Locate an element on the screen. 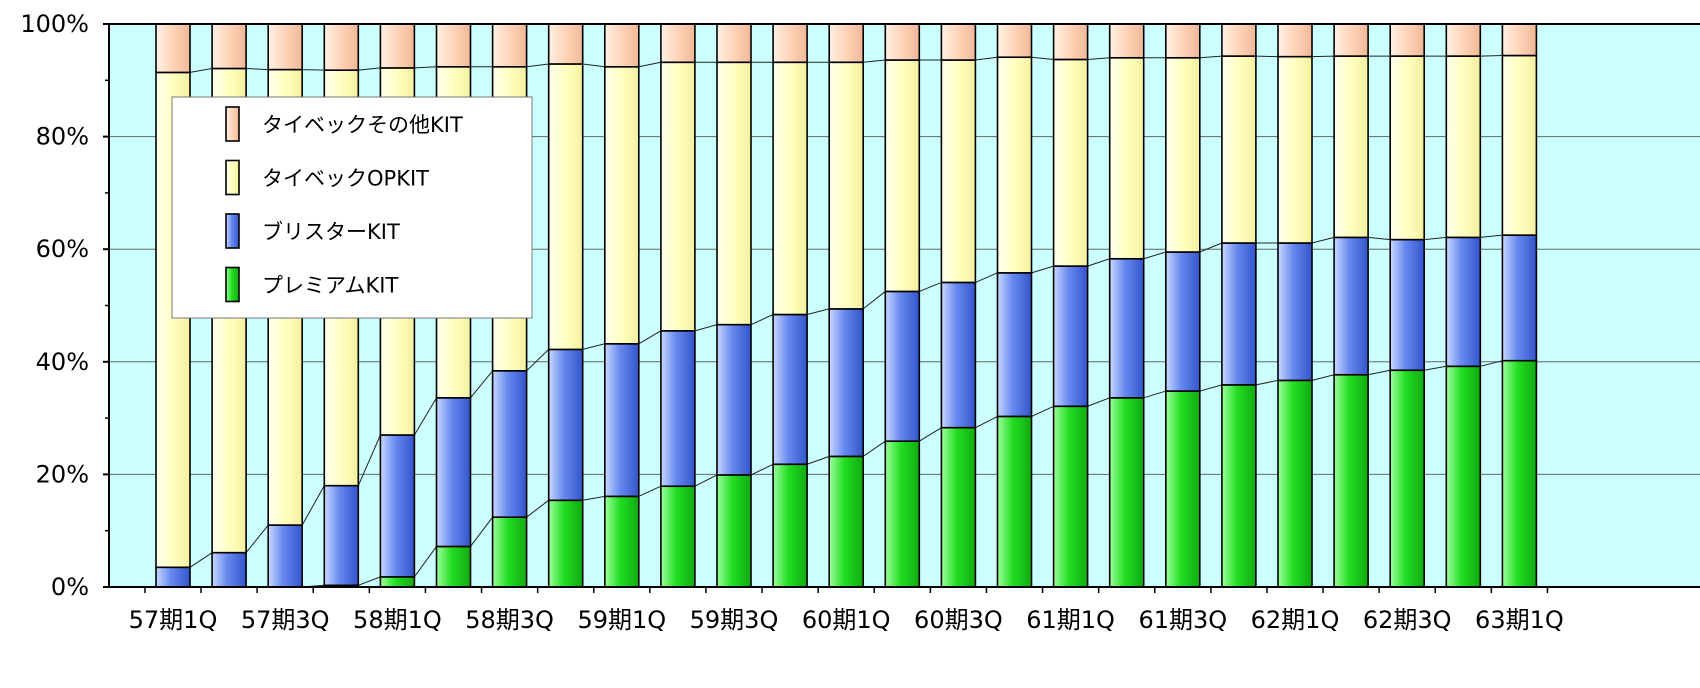  x-tick-label: 58期3Q is located at coordinates (509, 620).